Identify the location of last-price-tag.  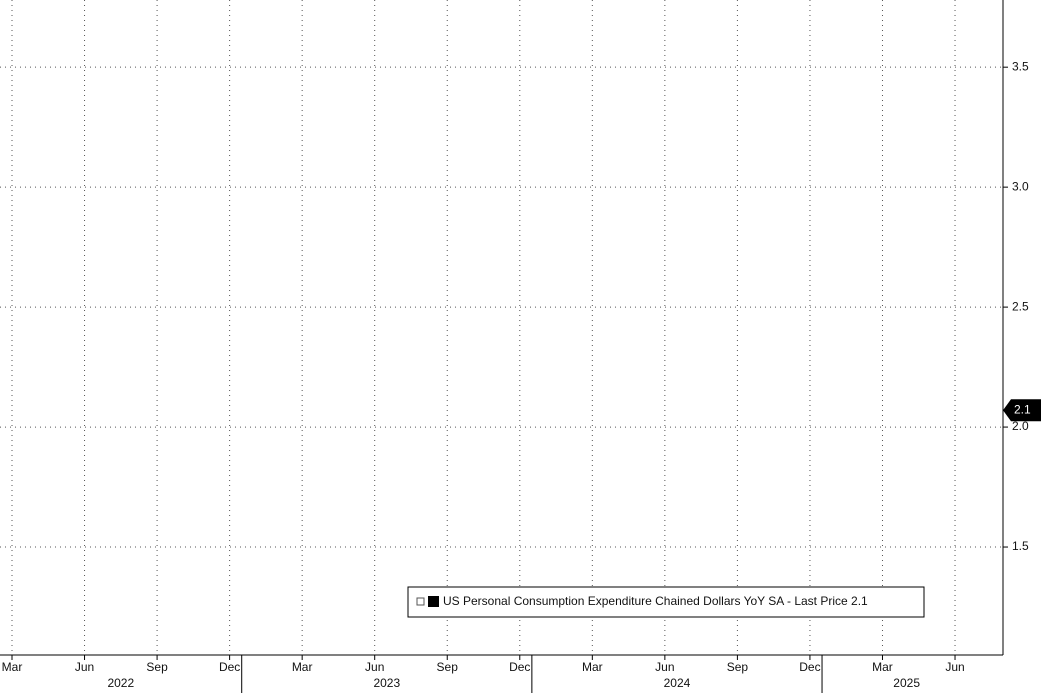
(1022, 410).